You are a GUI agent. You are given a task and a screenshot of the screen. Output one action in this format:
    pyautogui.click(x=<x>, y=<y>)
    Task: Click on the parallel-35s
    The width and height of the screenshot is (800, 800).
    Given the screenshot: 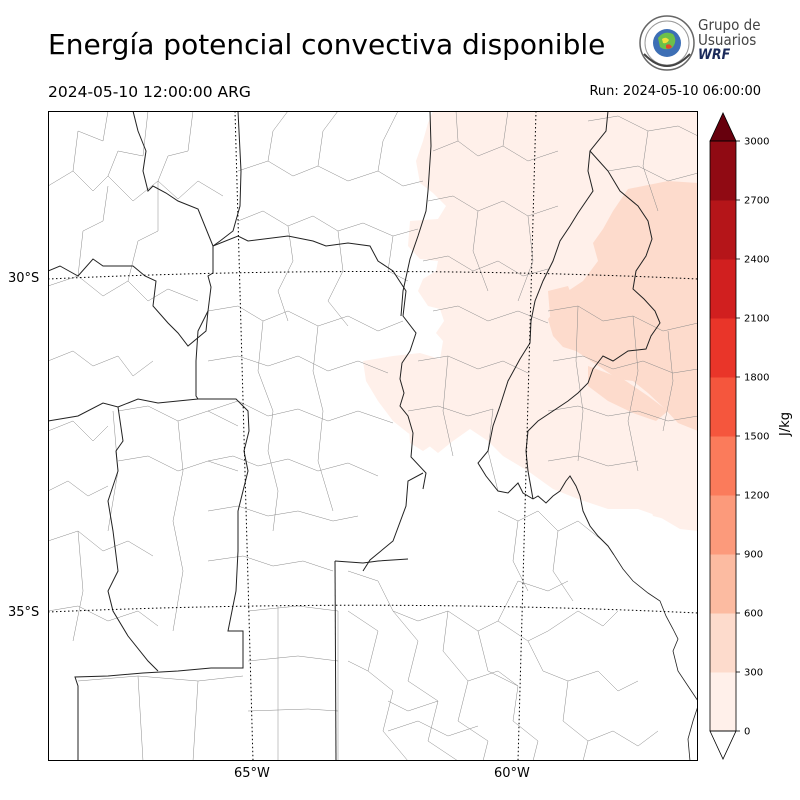 What is the action you would take?
    pyautogui.click(x=373, y=609)
    